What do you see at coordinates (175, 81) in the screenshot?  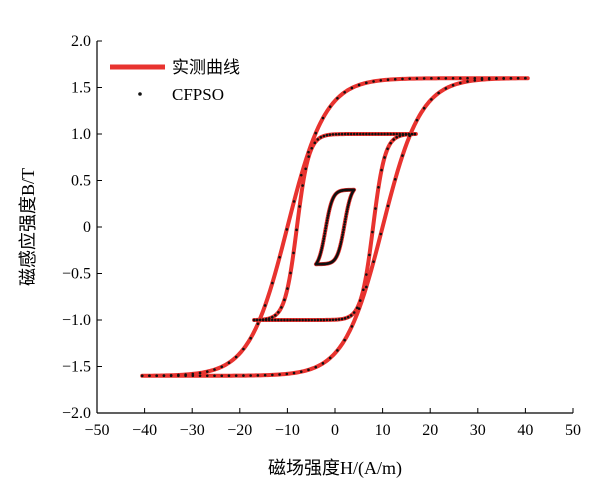 I see `legend: 实测曲线 CFPSO` at bounding box center [175, 81].